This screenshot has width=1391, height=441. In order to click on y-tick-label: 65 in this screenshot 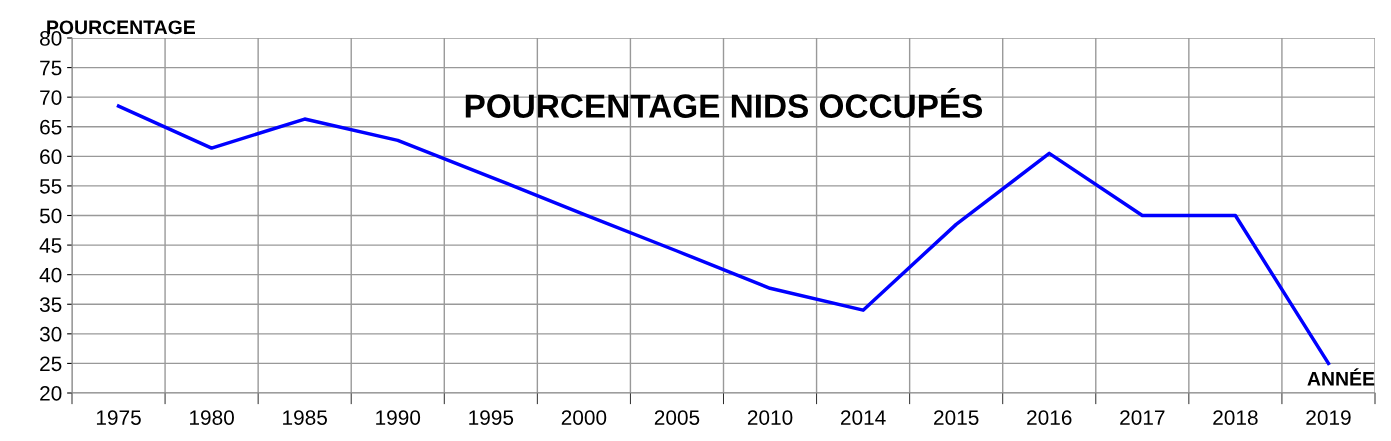, I will do `click(51, 127)`.